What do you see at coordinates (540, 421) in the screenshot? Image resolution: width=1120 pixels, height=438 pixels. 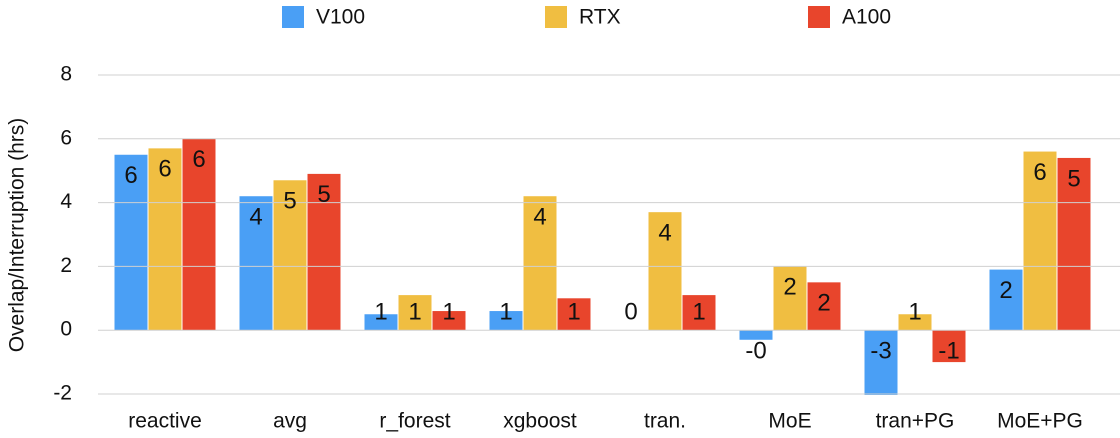 I see `x-tick-label: xgboost` at bounding box center [540, 421].